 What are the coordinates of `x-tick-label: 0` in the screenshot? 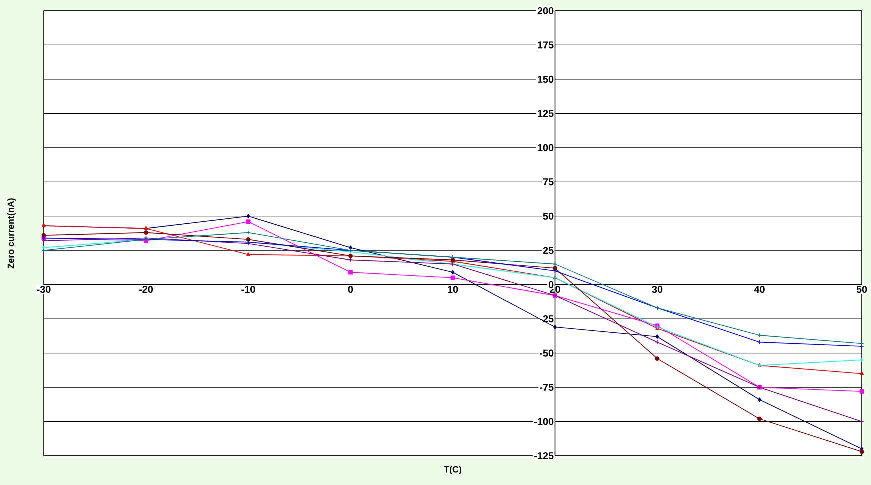 It's located at (351, 290).